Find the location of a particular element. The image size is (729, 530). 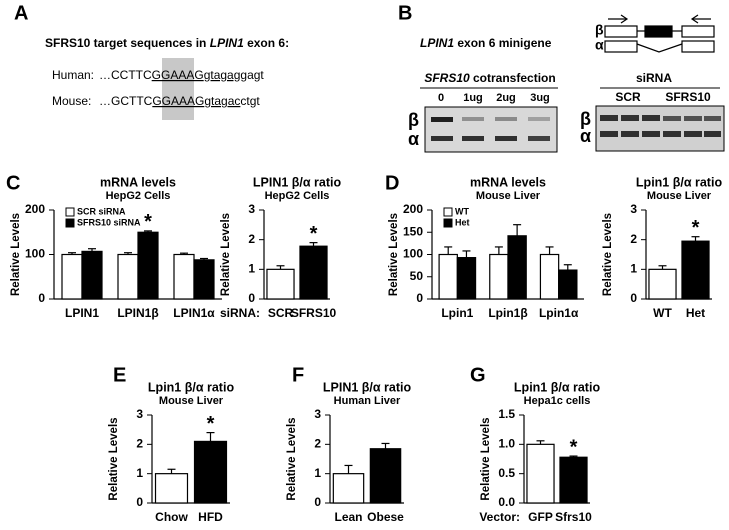

x-tick-label: Lpin1 is located at coordinates (457, 313).